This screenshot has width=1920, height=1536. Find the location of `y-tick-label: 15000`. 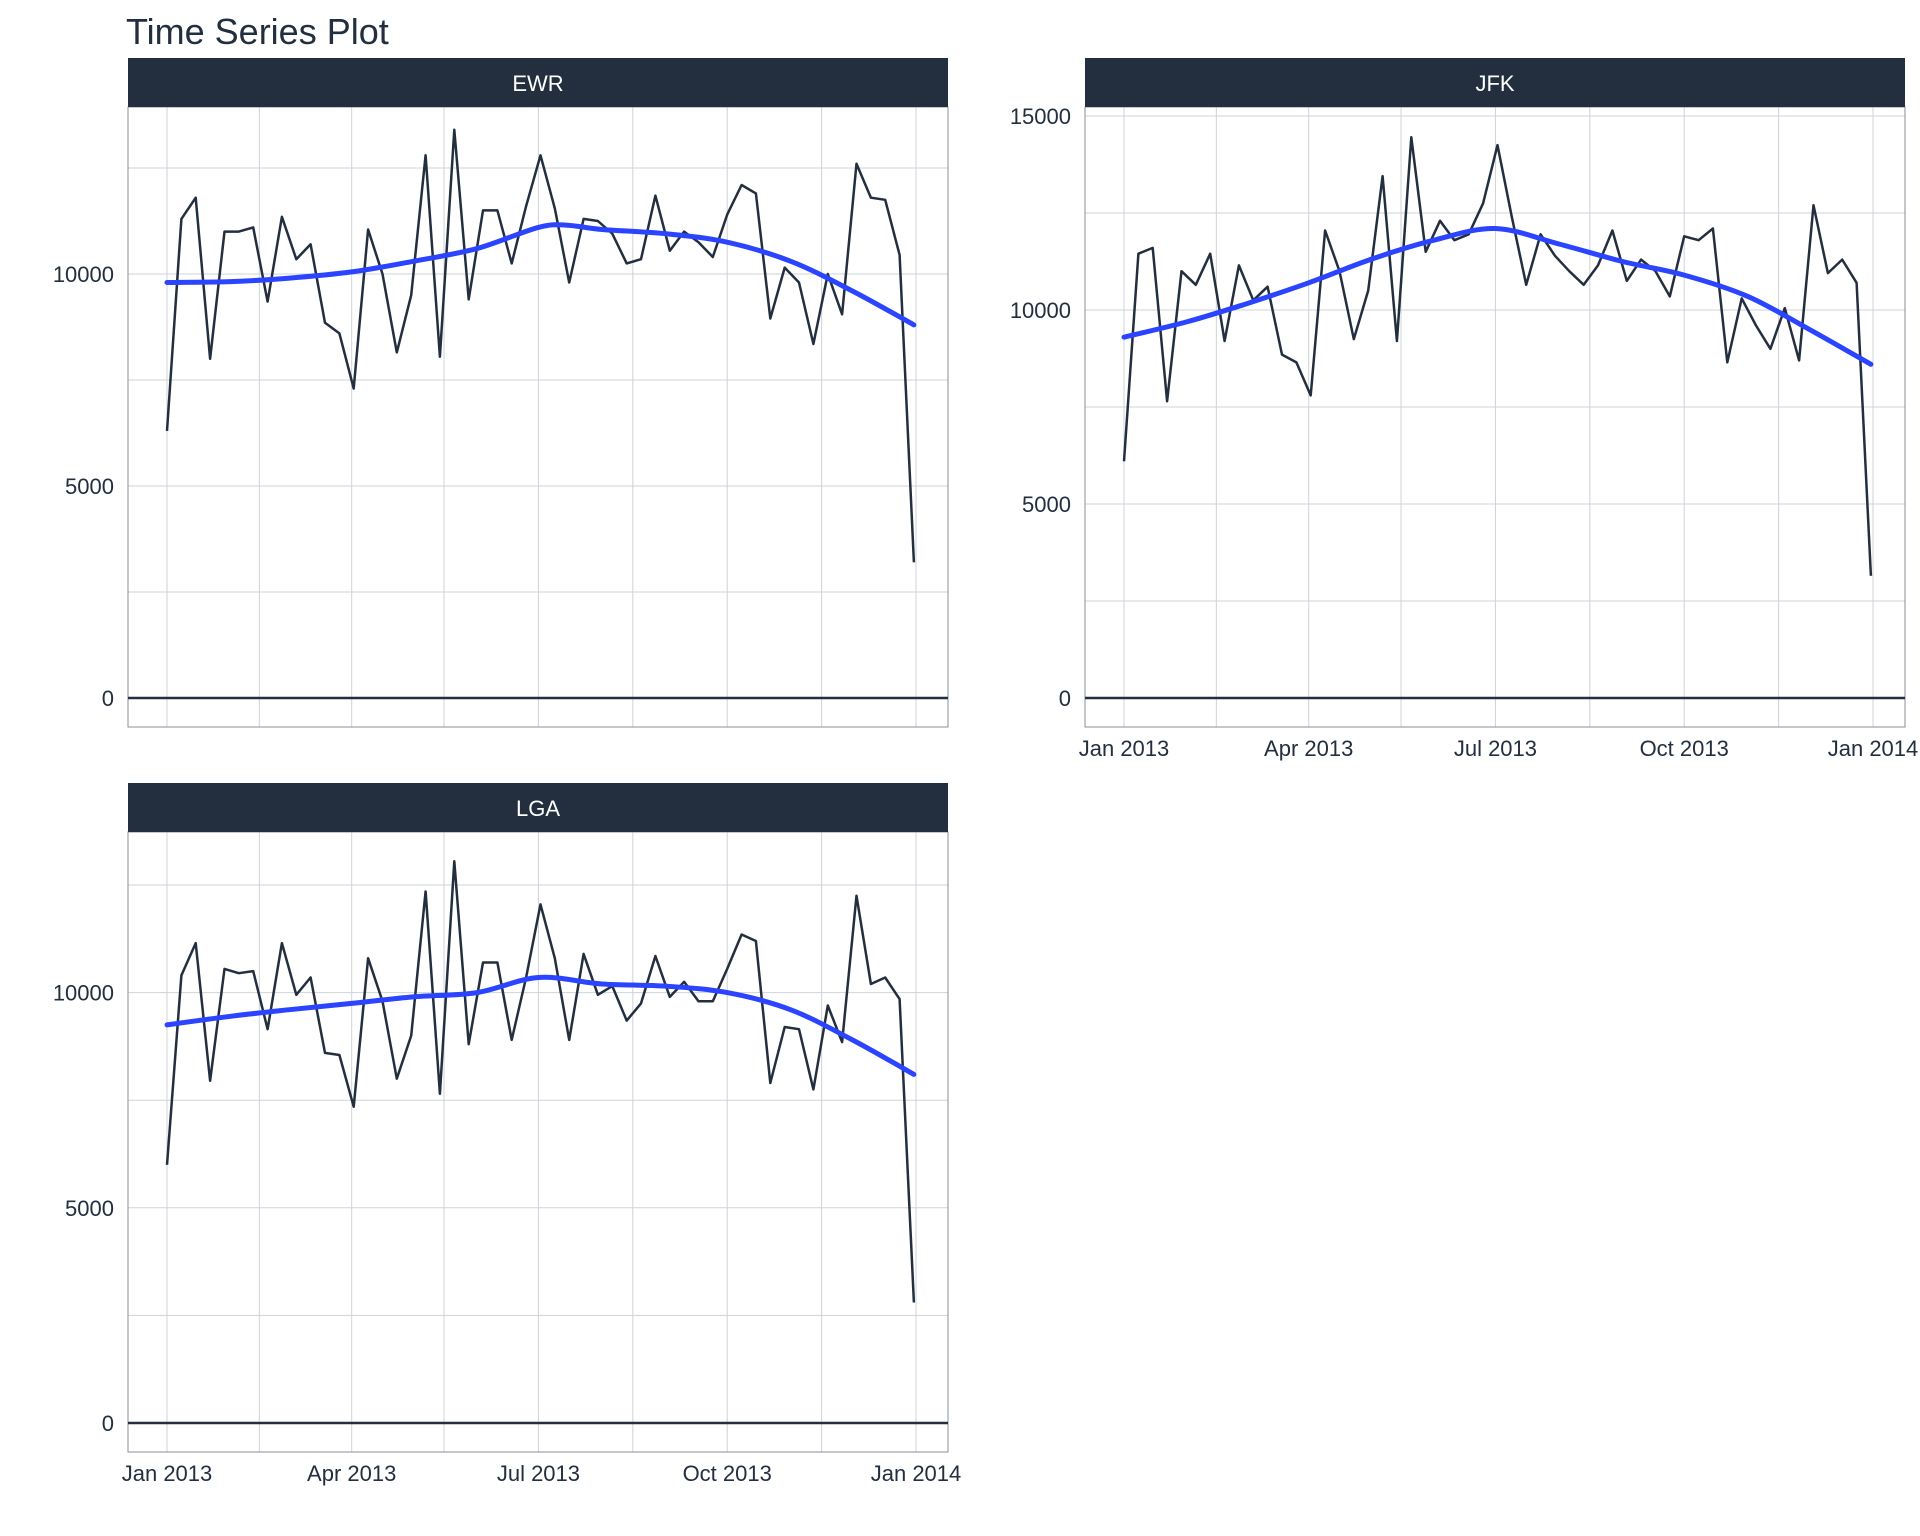

y-tick-label: 15000 is located at coordinates (1040, 116).